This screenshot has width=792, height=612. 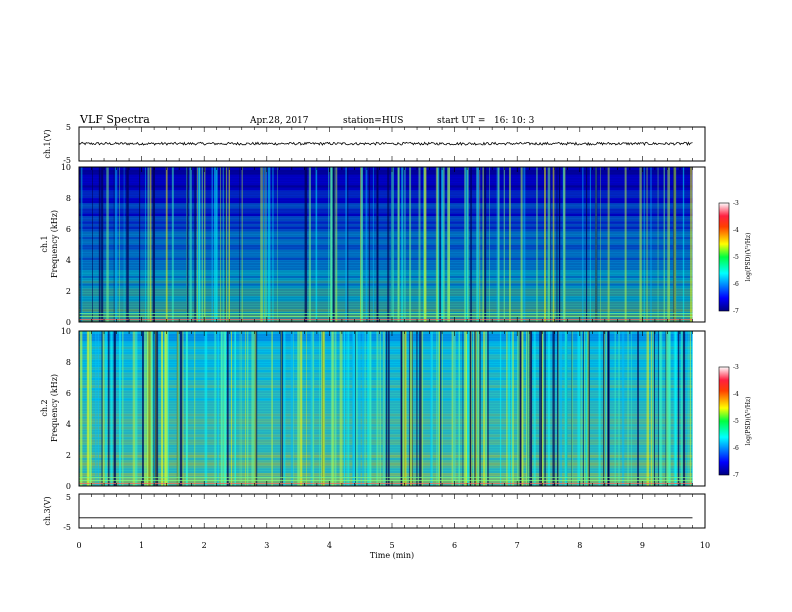 I want to click on xtick-2: 2, so click(x=204, y=545).